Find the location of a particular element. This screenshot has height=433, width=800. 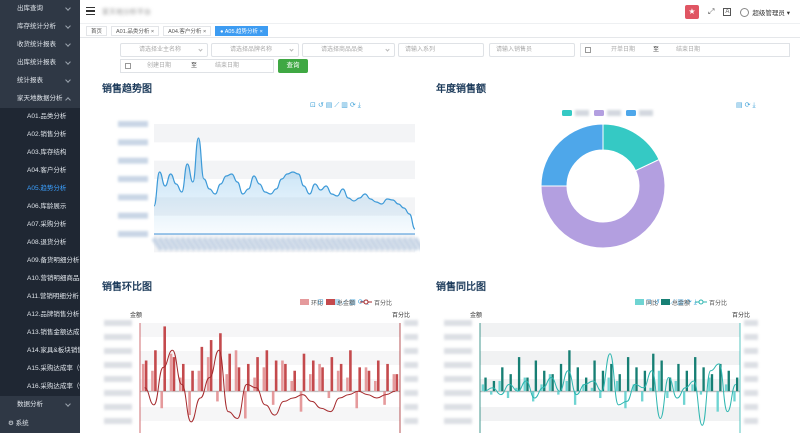

sidebar-footer-label: 系统 is located at coordinates (22, 423).